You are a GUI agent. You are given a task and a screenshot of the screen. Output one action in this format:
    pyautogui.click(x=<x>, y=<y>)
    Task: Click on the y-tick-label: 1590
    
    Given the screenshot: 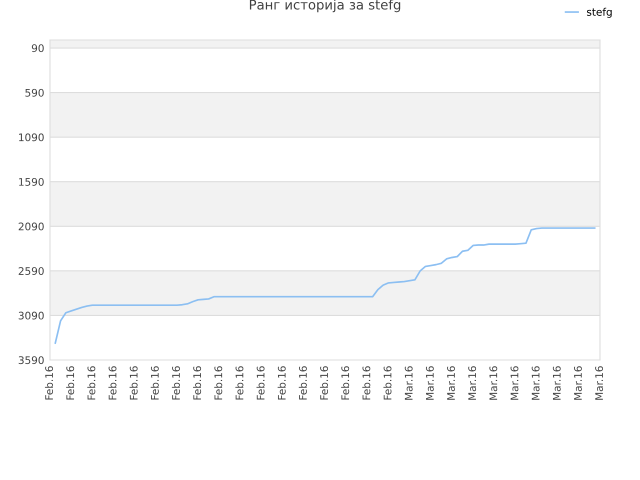 What is the action you would take?
    pyautogui.click(x=31, y=182)
    